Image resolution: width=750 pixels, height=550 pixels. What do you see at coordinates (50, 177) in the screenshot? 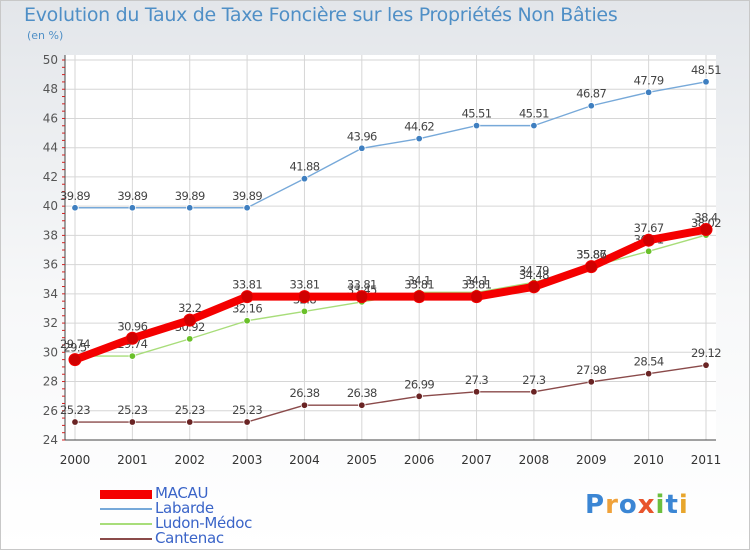
I see `y-tick-label: 42` at bounding box center [50, 177].